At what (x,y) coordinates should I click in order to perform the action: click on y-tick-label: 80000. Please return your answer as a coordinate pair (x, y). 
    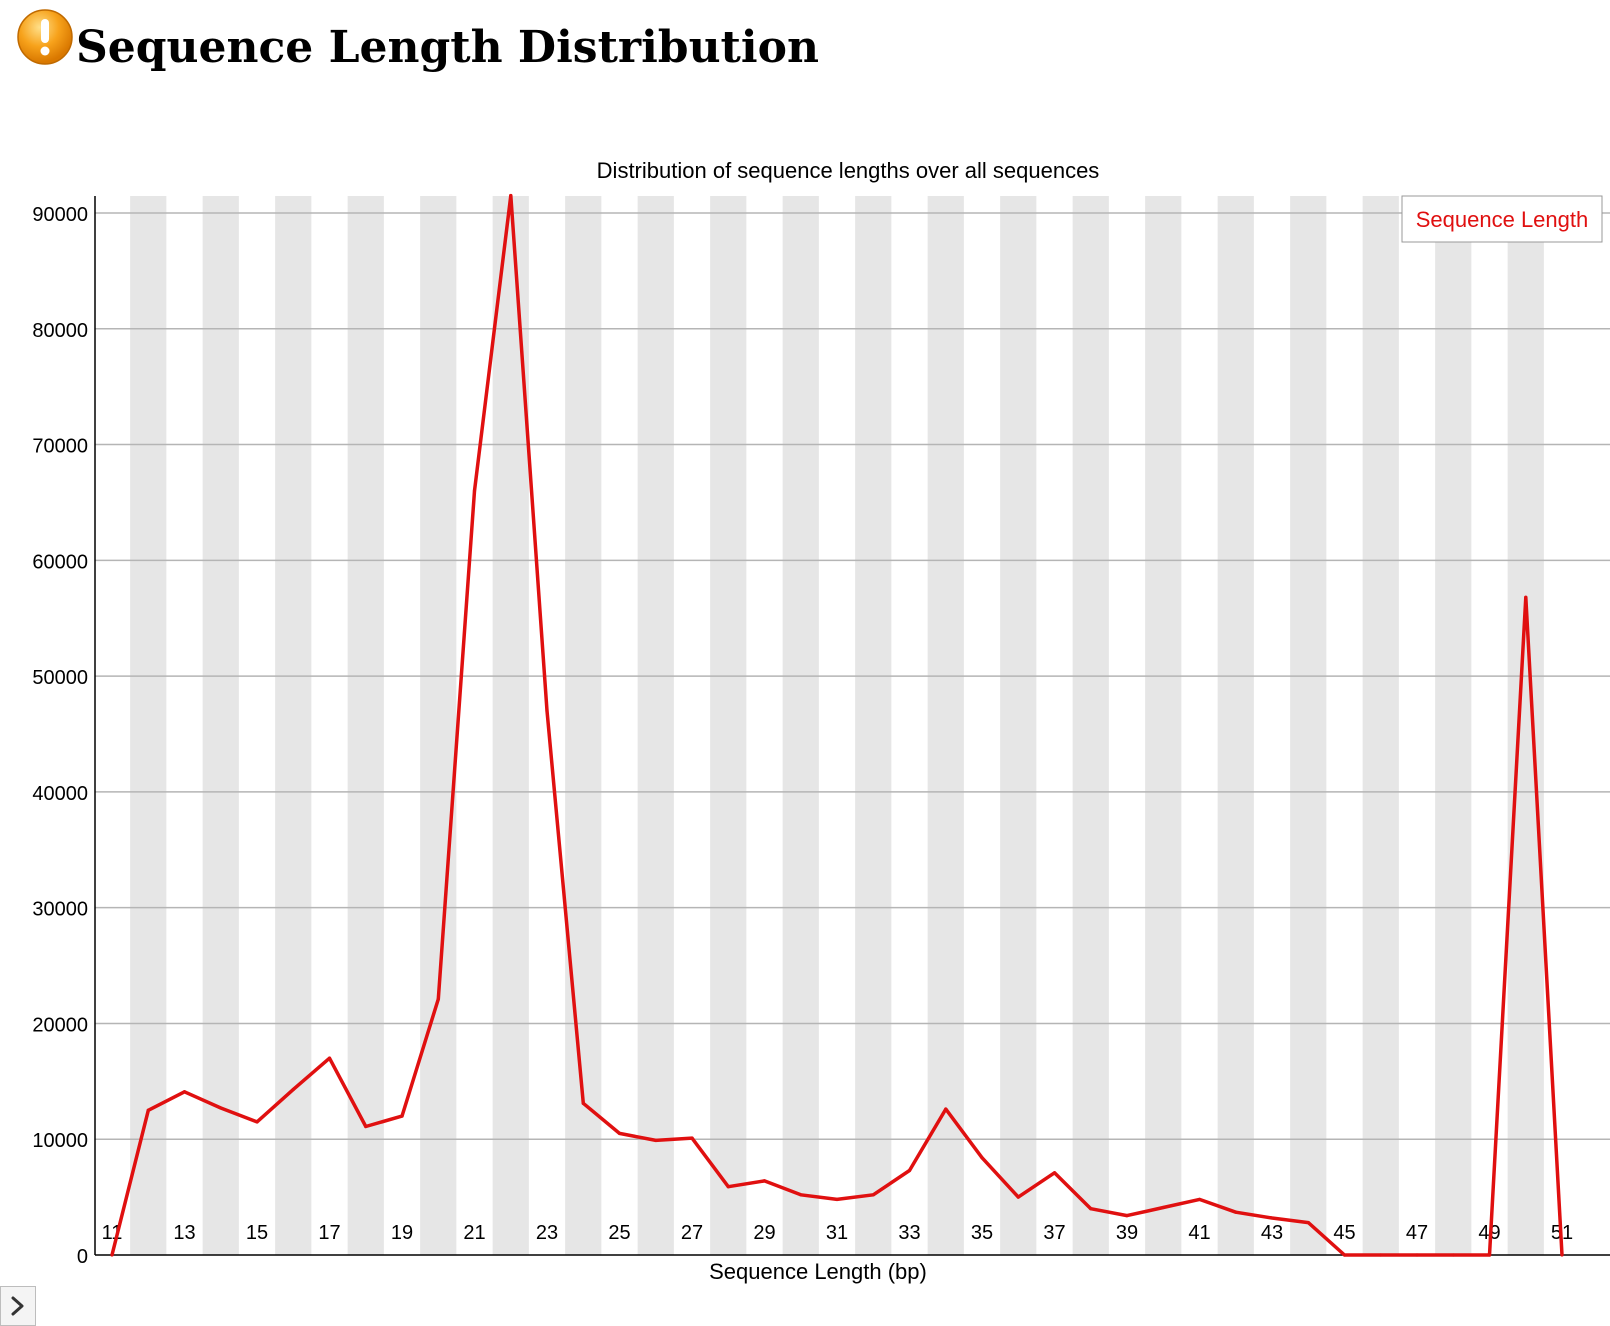
    Looking at the image, I should click on (60, 331).